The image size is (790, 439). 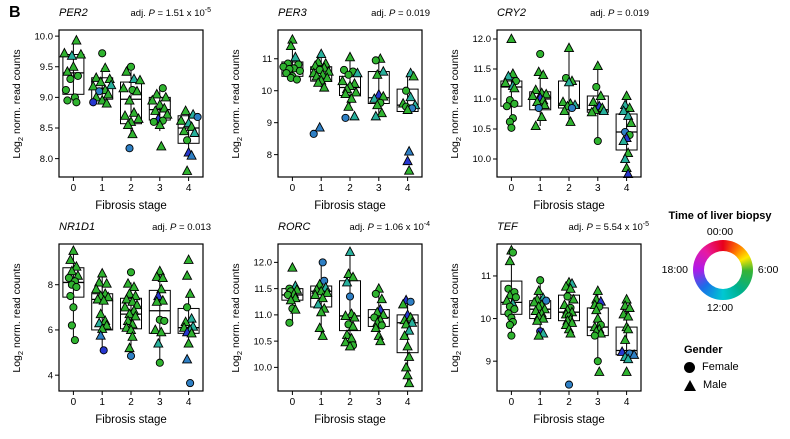 What do you see at coordinates (456, 104) in the screenshot?
I see `y-axis-label: Log2 norm. read counts` at bounding box center [456, 104].